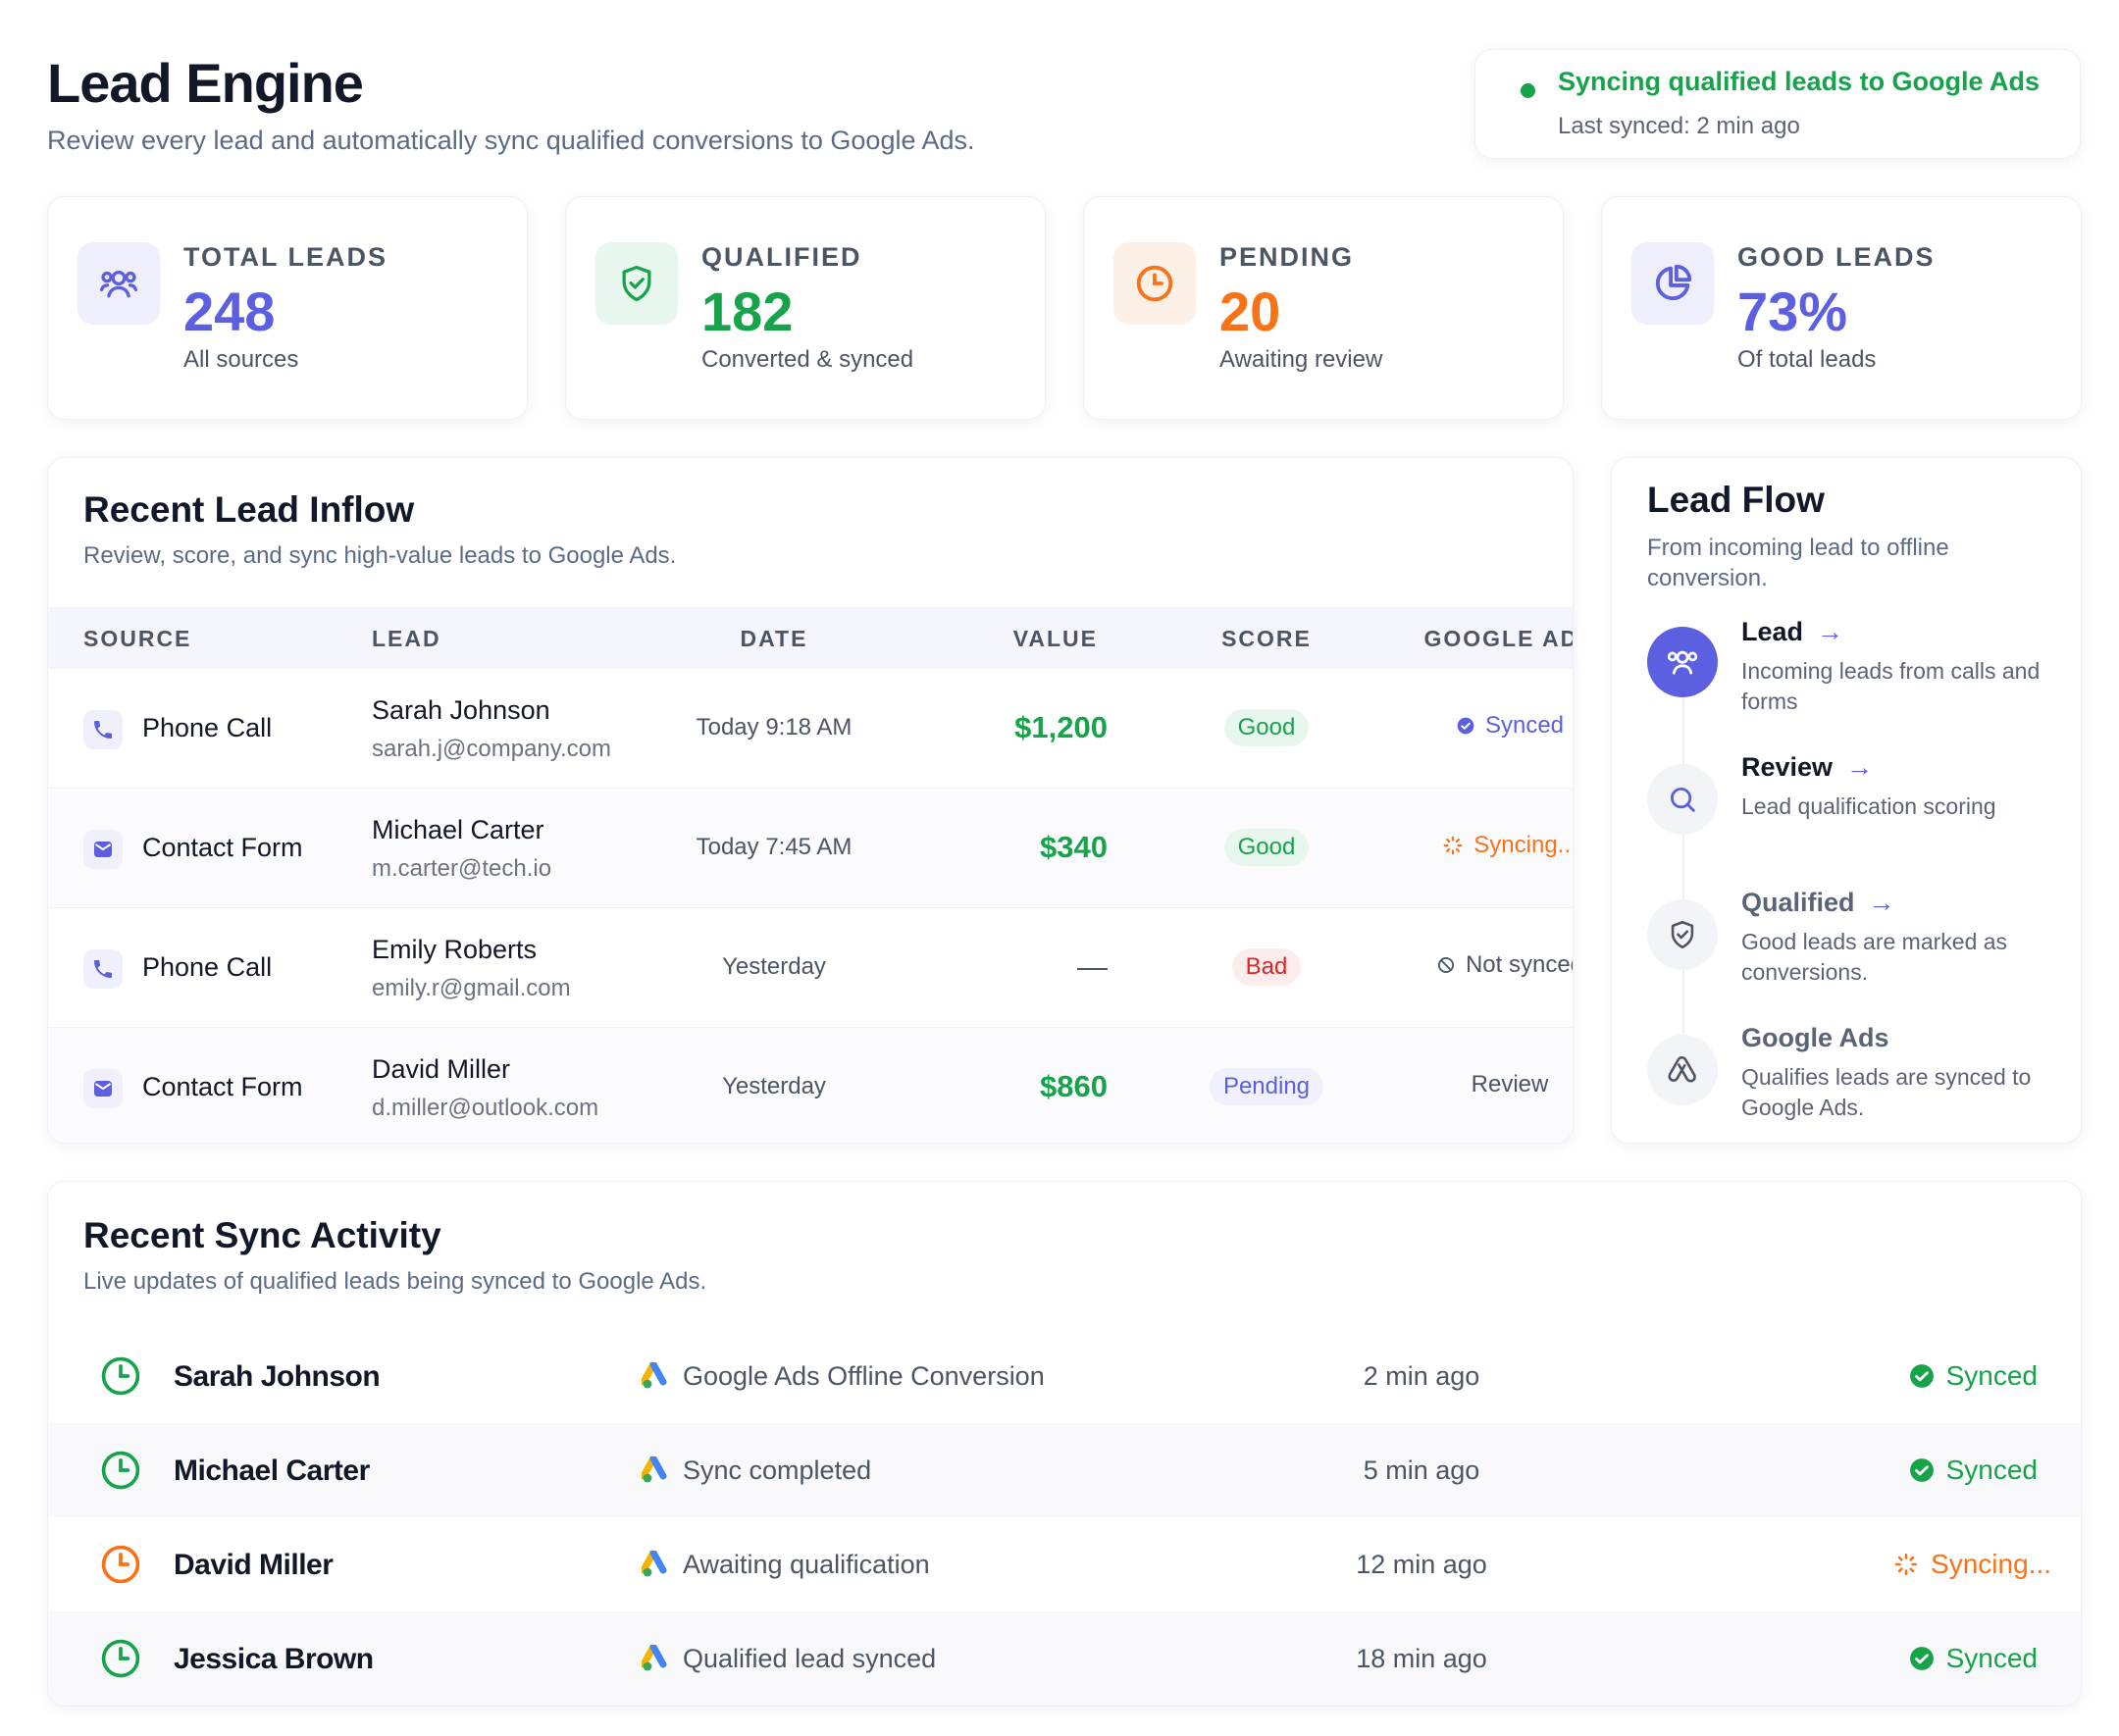 This screenshot has width=2119, height=1736. What do you see at coordinates (1836, 257) in the screenshot?
I see `stat-label: GOOD LEADS` at bounding box center [1836, 257].